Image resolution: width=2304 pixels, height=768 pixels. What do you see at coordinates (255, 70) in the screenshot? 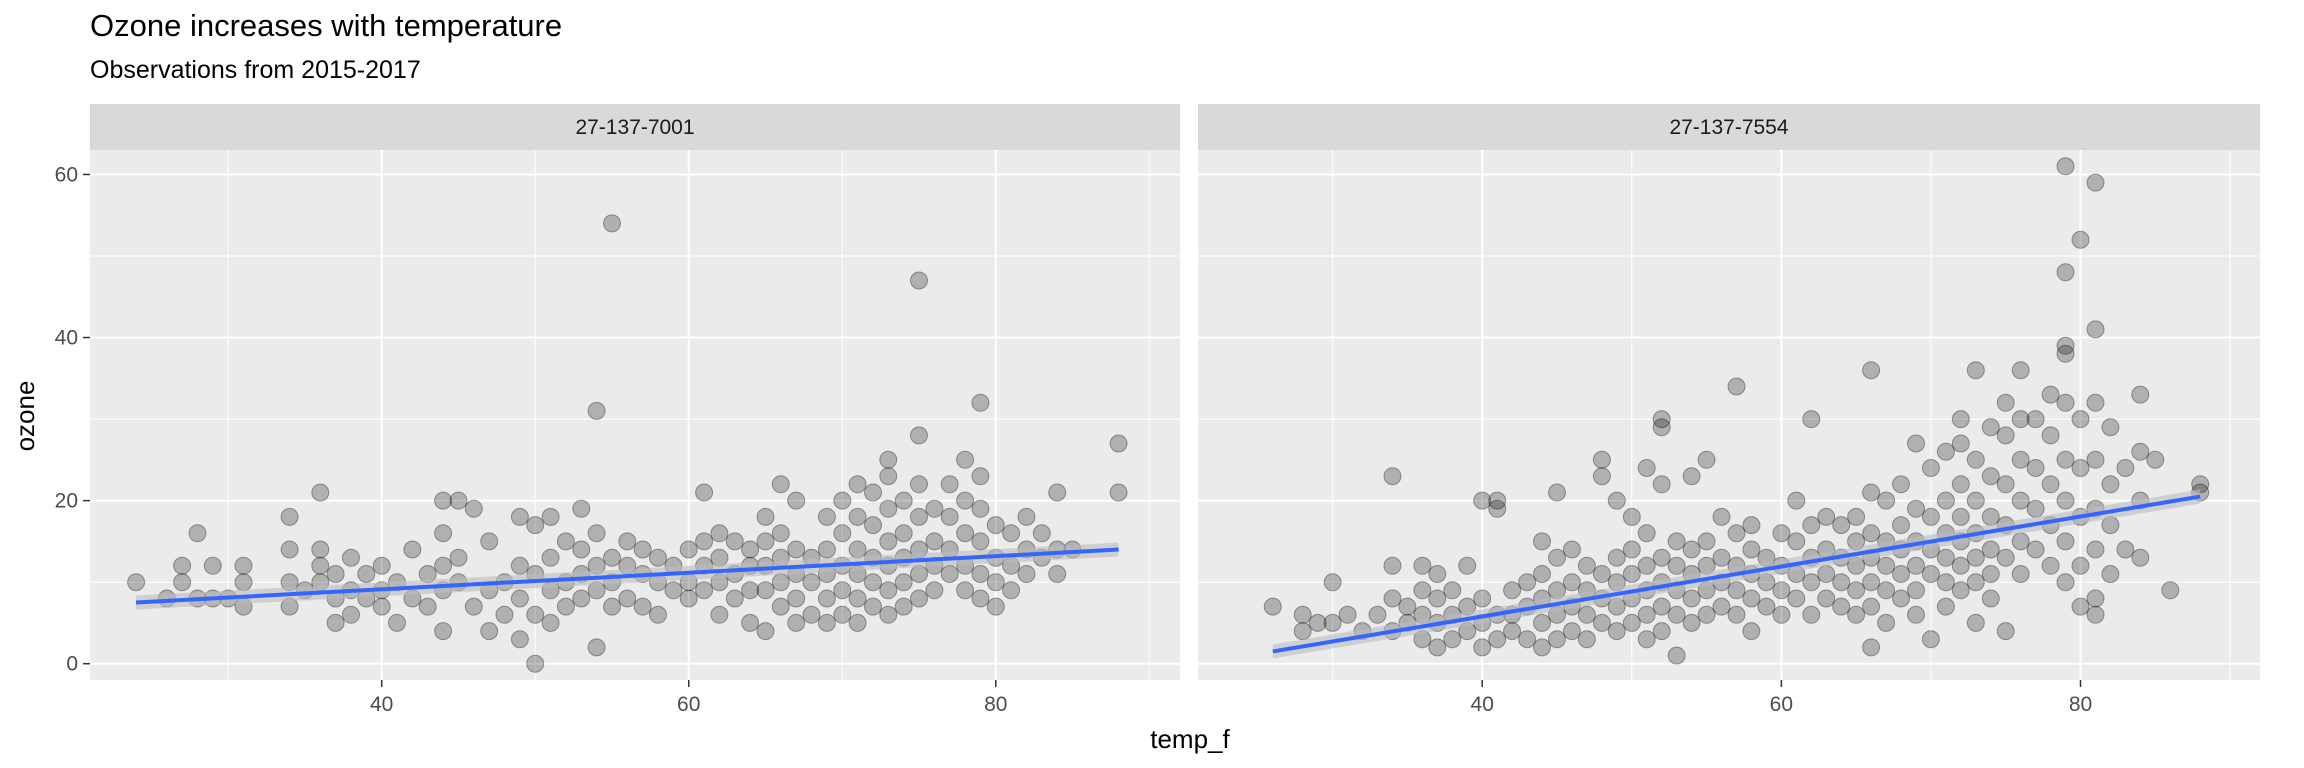
I see `chart-subtitle: Observations from 2015-2017` at bounding box center [255, 70].